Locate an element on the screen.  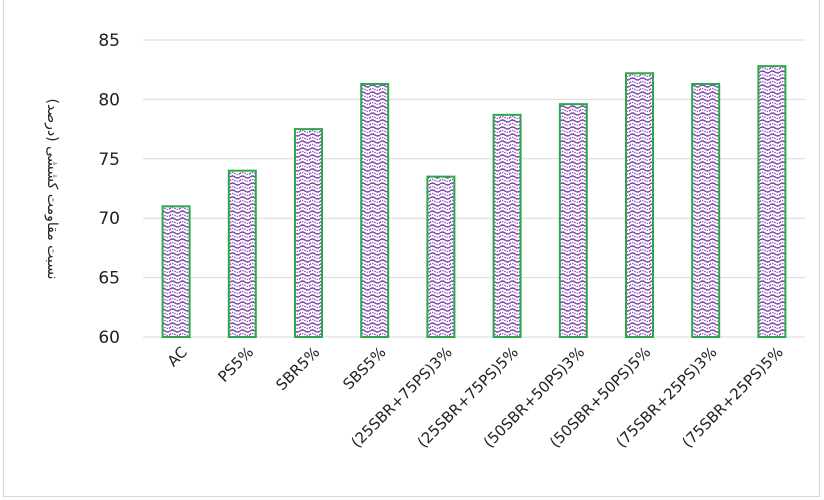
y-tick-label: 80 is located at coordinates (109, 100).